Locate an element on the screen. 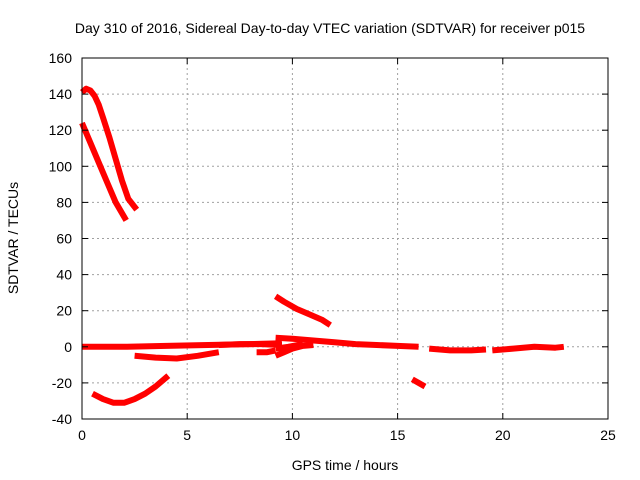 Image resolution: width=640 pixels, height=480 pixels. y-axis-label: SDTVAR / TECUs is located at coordinates (13, 238).